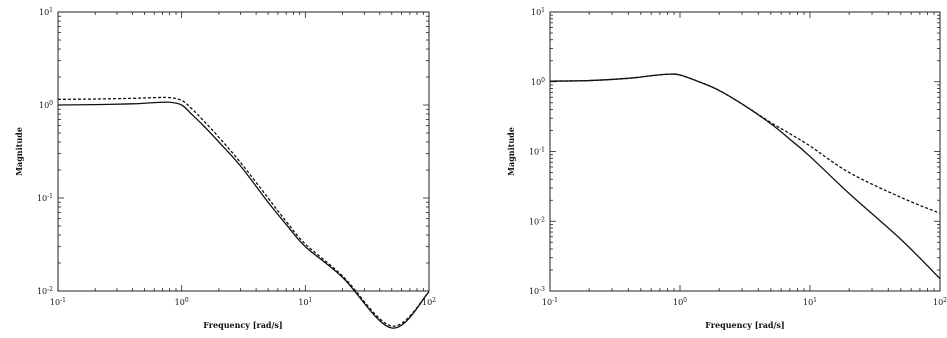 This screenshot has width=947, height=338. Describe the element at coordinates (537, 291) in the screenshot. I see `y-tick-label: 10⁻³` at that location.